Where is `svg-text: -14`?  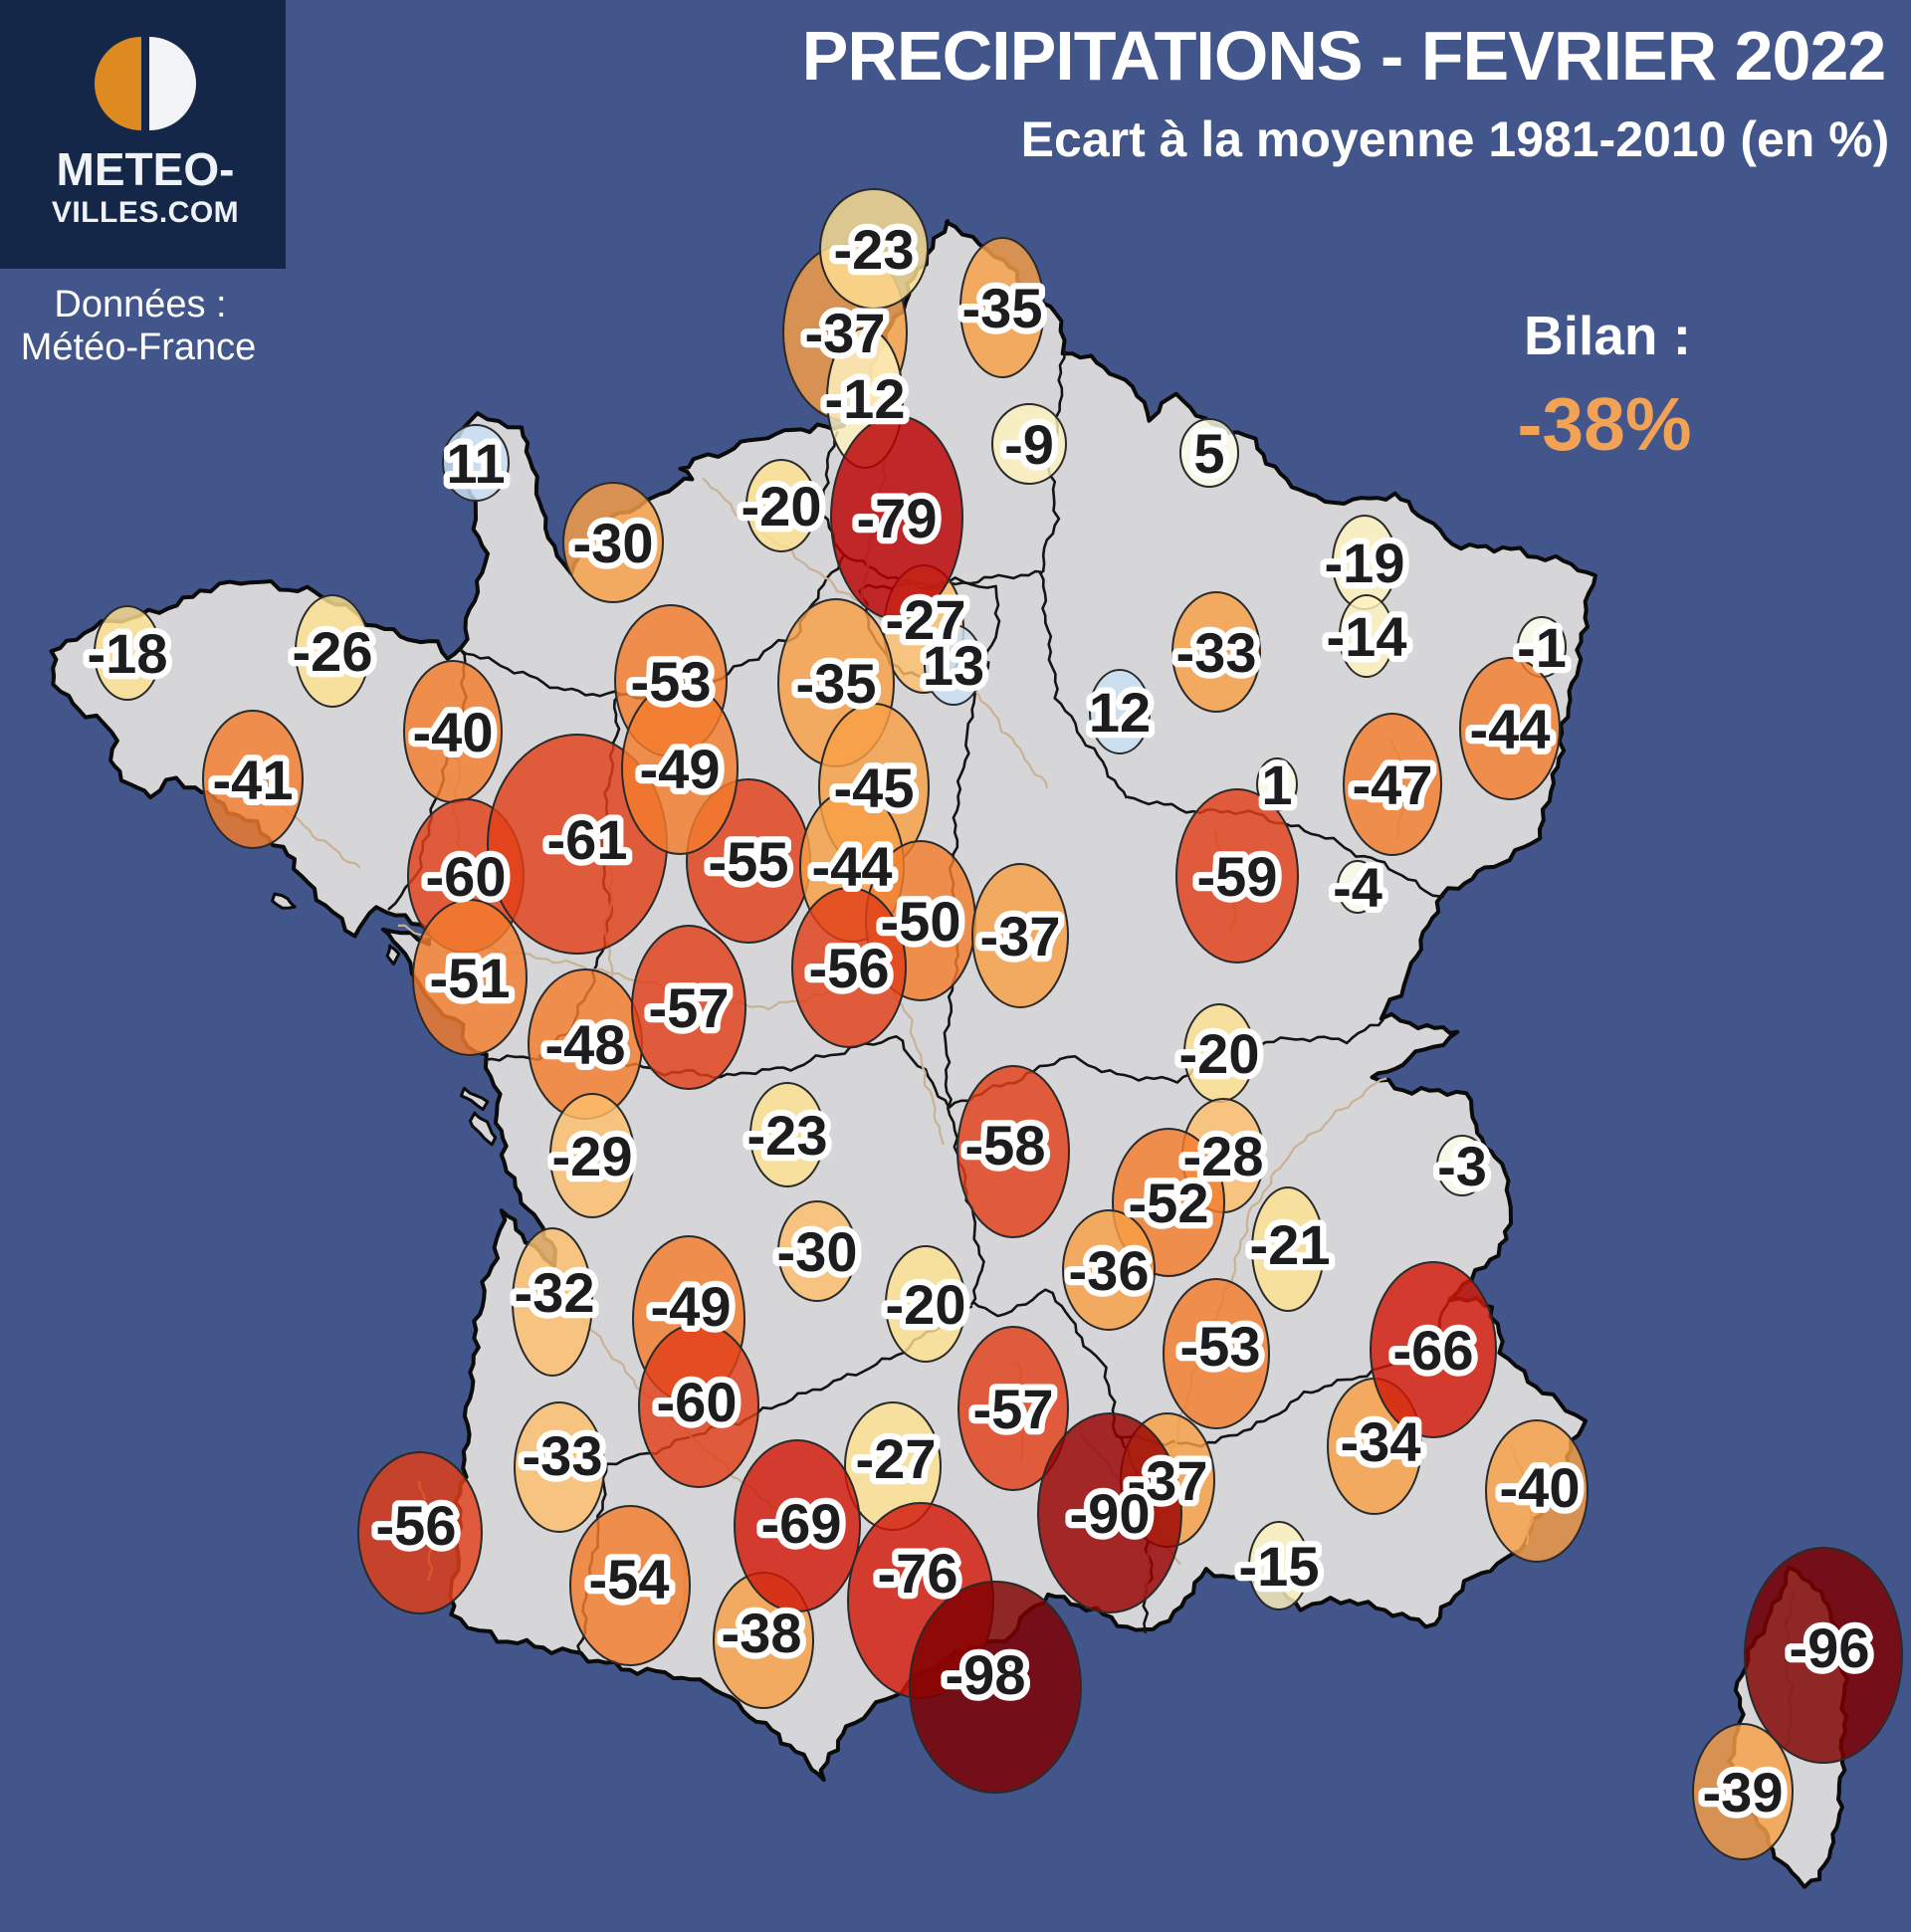
svg-text: -14 is located at coordinates (1367, 636).